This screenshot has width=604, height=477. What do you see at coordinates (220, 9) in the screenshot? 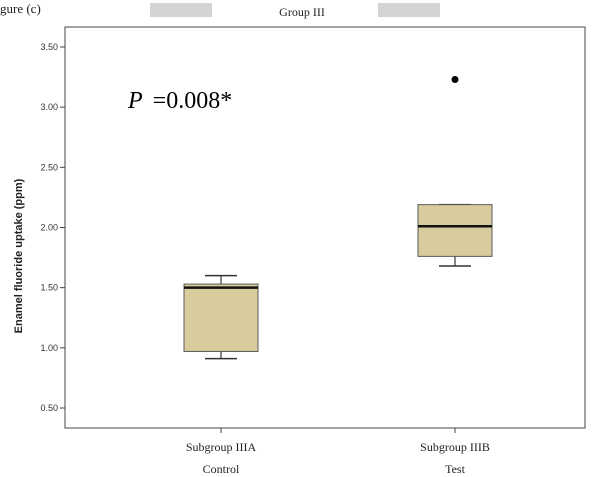
I see `header-fragment: gure (c)` at bounding box center [220, 9].